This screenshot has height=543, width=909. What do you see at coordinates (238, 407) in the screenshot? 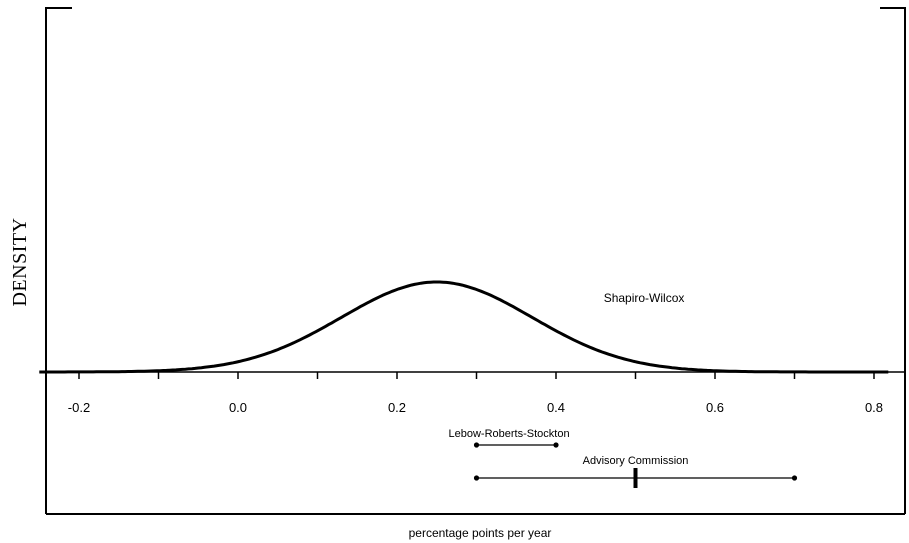
I see `x-tick-label: 0.0` at bounding box center [238, 407].